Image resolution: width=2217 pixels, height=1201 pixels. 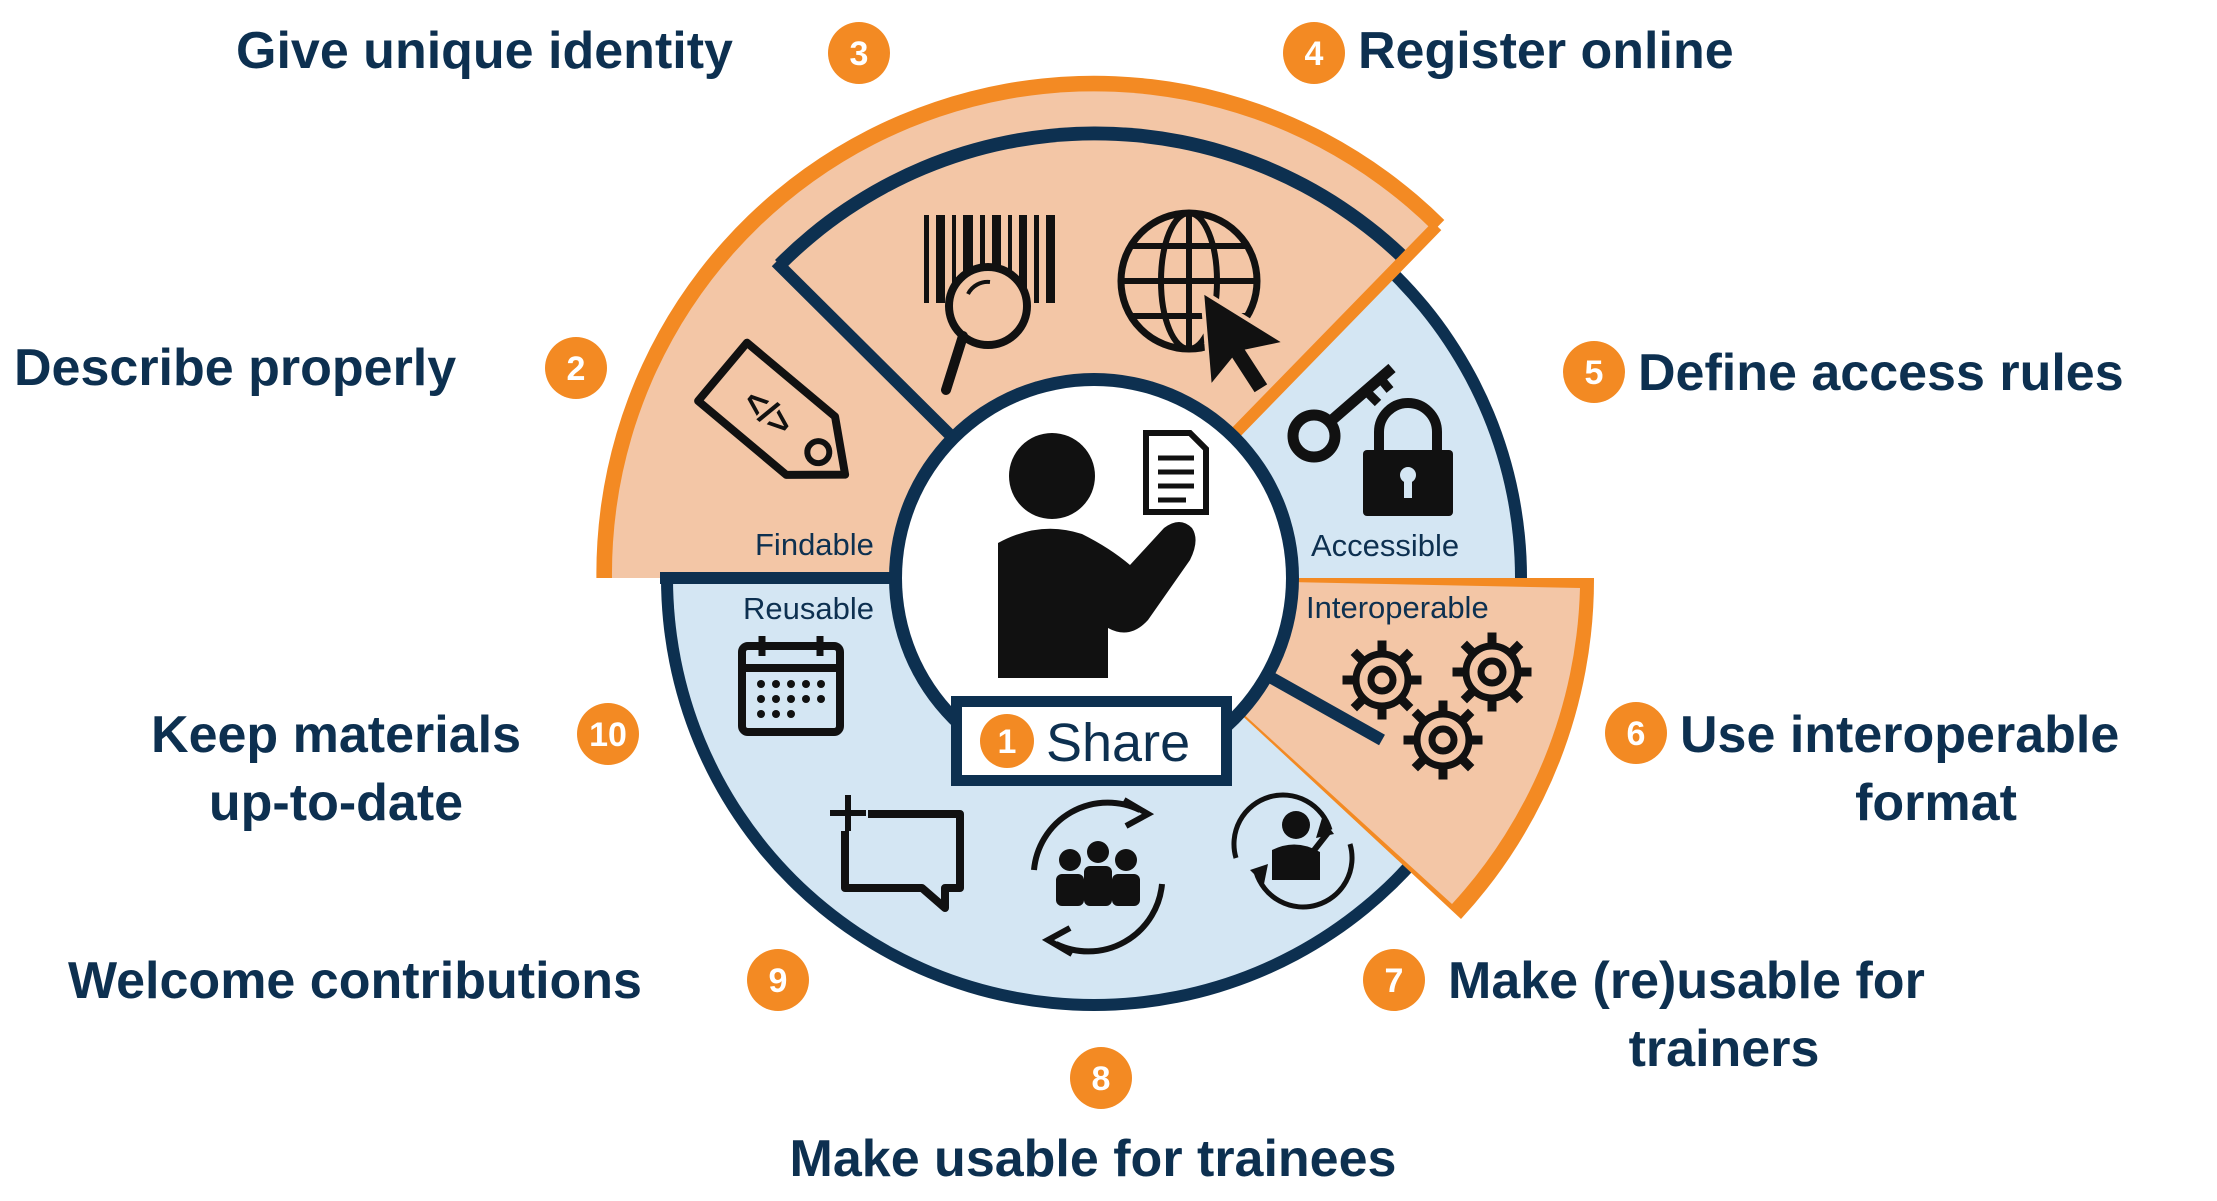 I want to click on step-3-label: Give unique identity, so click(x=484, y=51).